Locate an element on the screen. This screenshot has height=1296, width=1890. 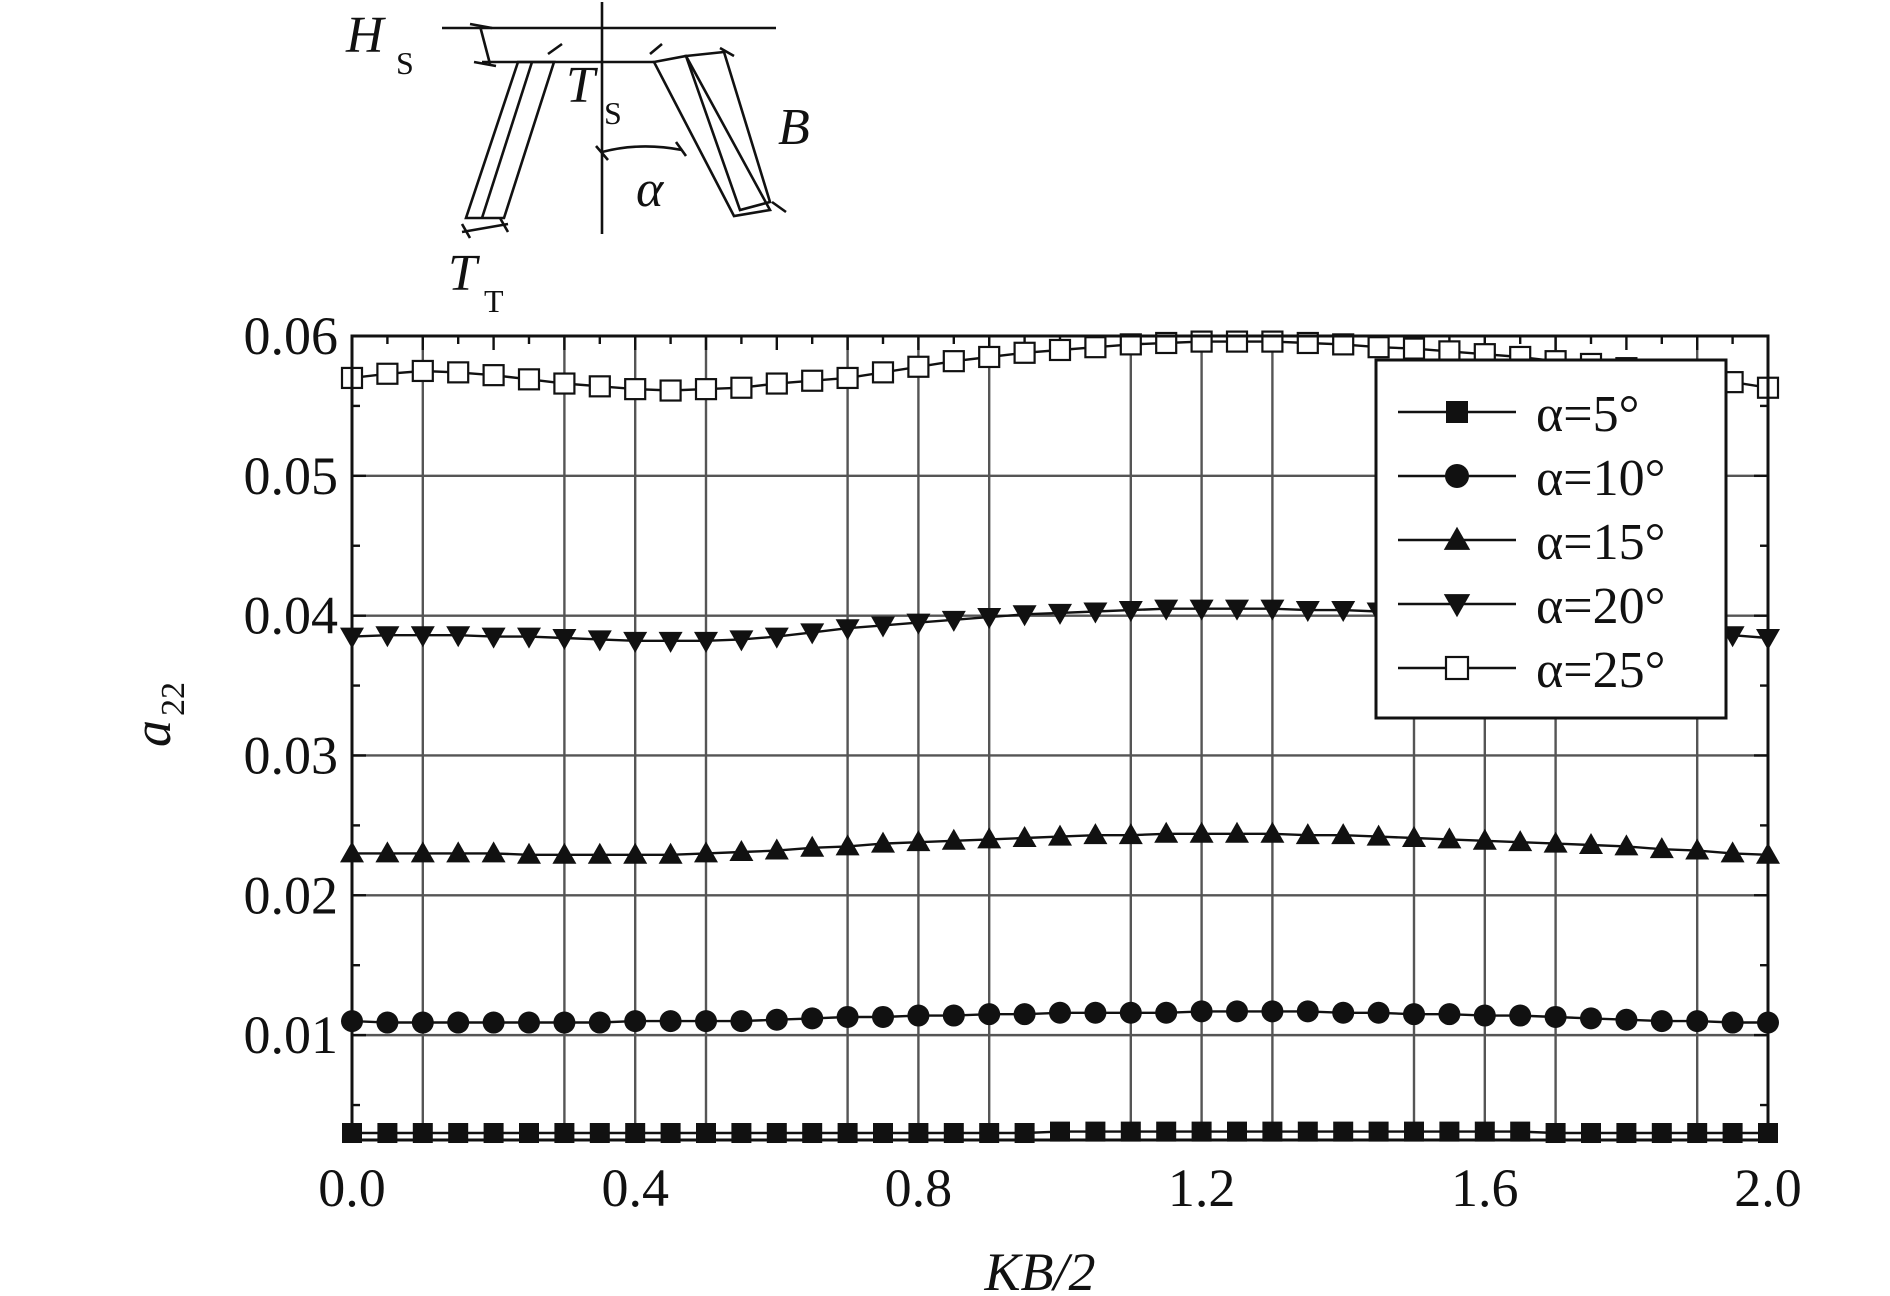
alpha-arc is located at coordinates (642, 149).